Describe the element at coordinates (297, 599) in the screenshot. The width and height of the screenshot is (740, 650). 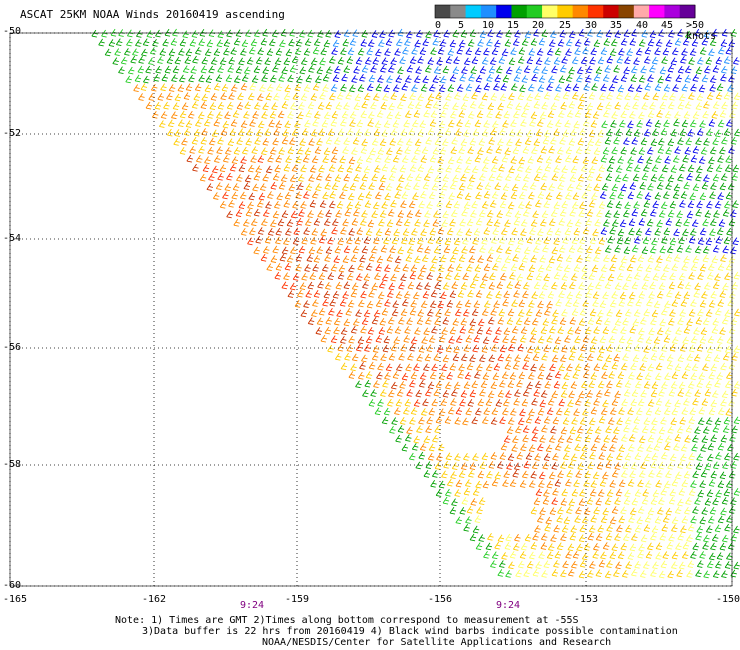
I see `lon-label-159: -159` at that location.